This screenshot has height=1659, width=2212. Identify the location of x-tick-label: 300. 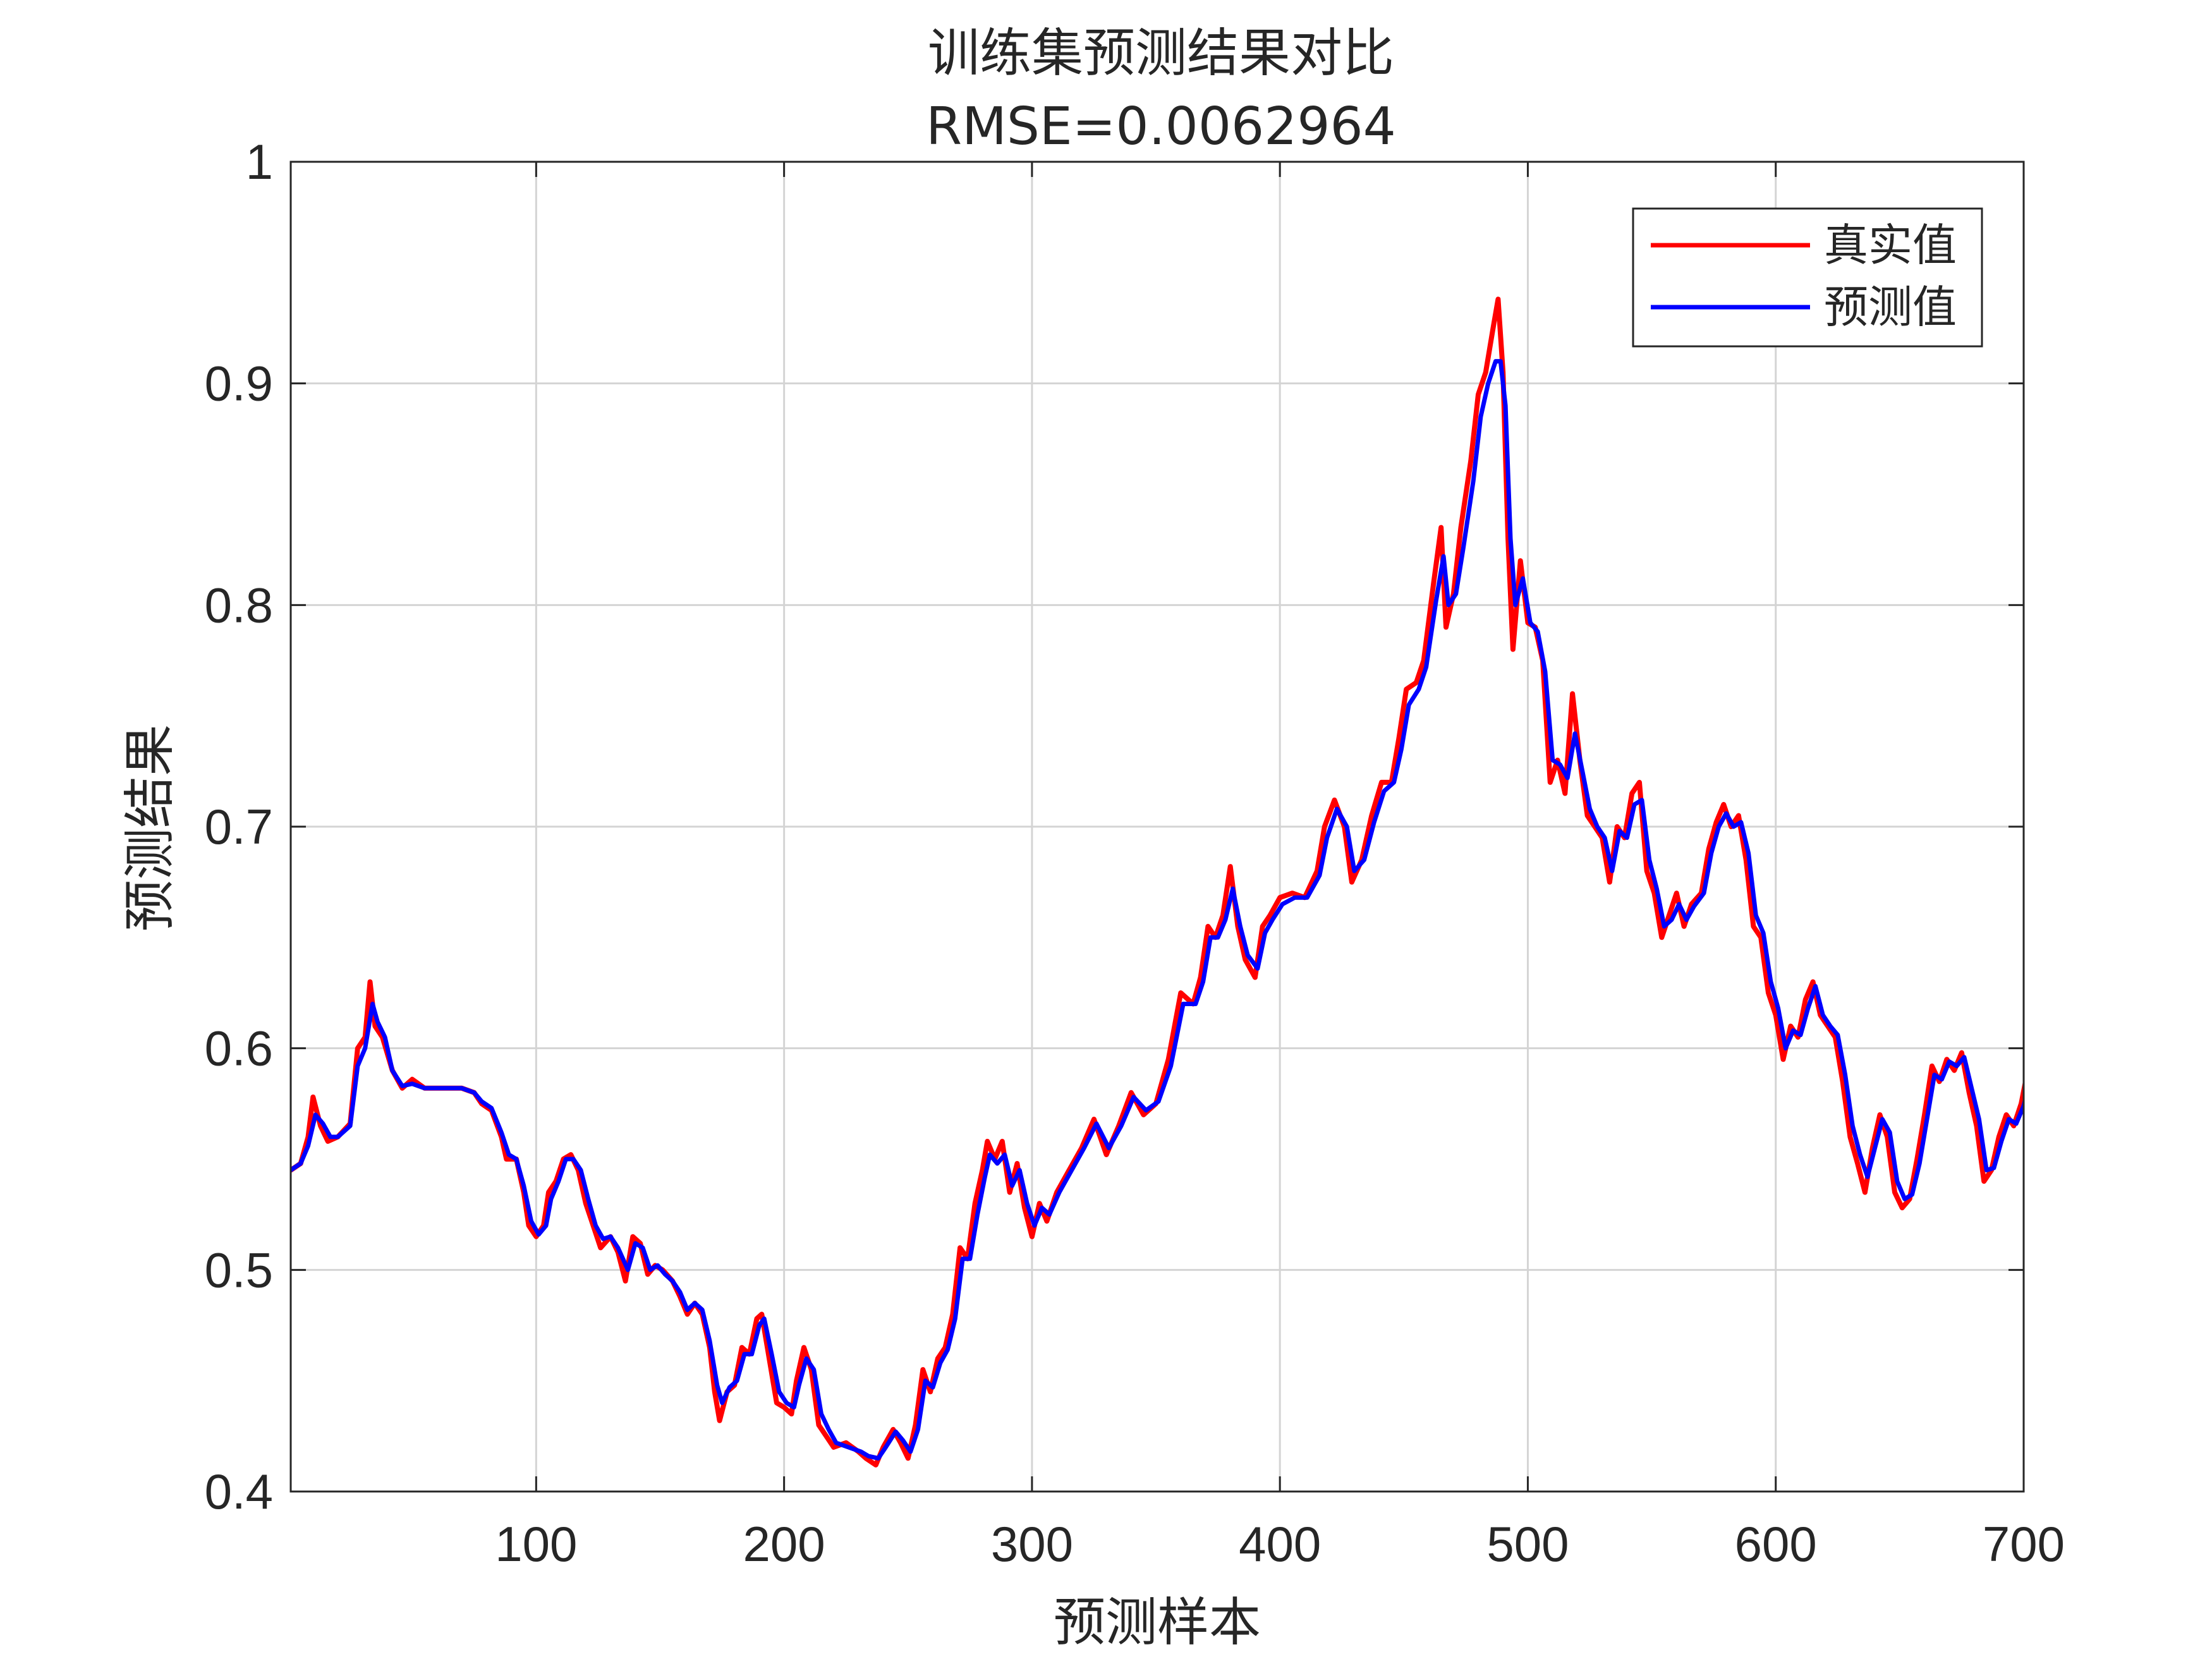
(1032, 1544).